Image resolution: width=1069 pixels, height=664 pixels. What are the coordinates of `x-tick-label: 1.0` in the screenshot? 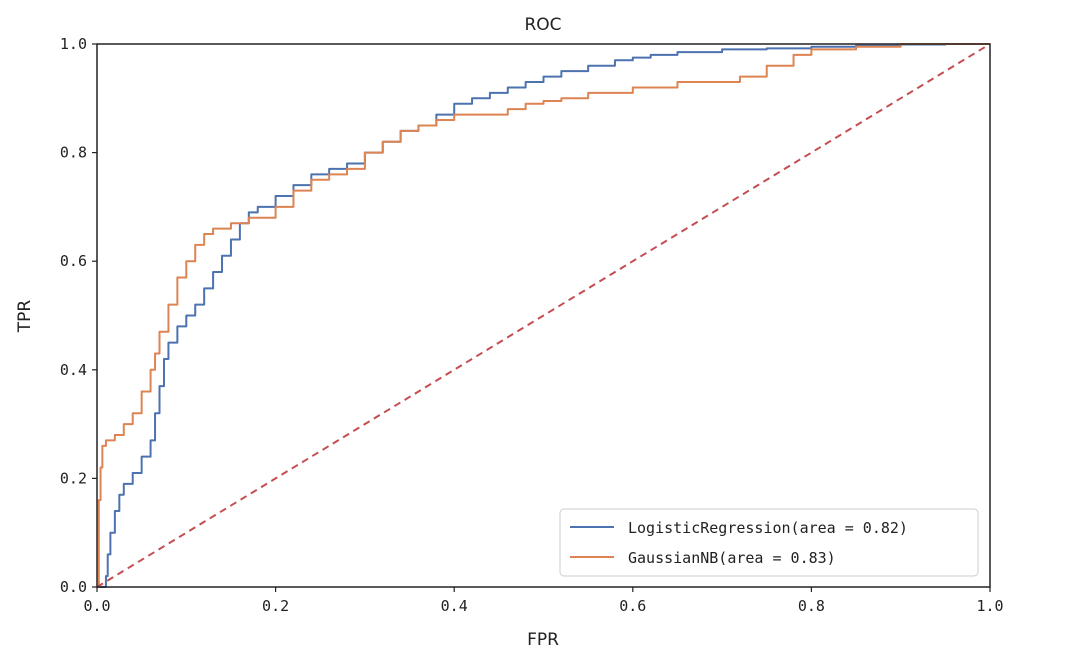 It's located at (989, 606).